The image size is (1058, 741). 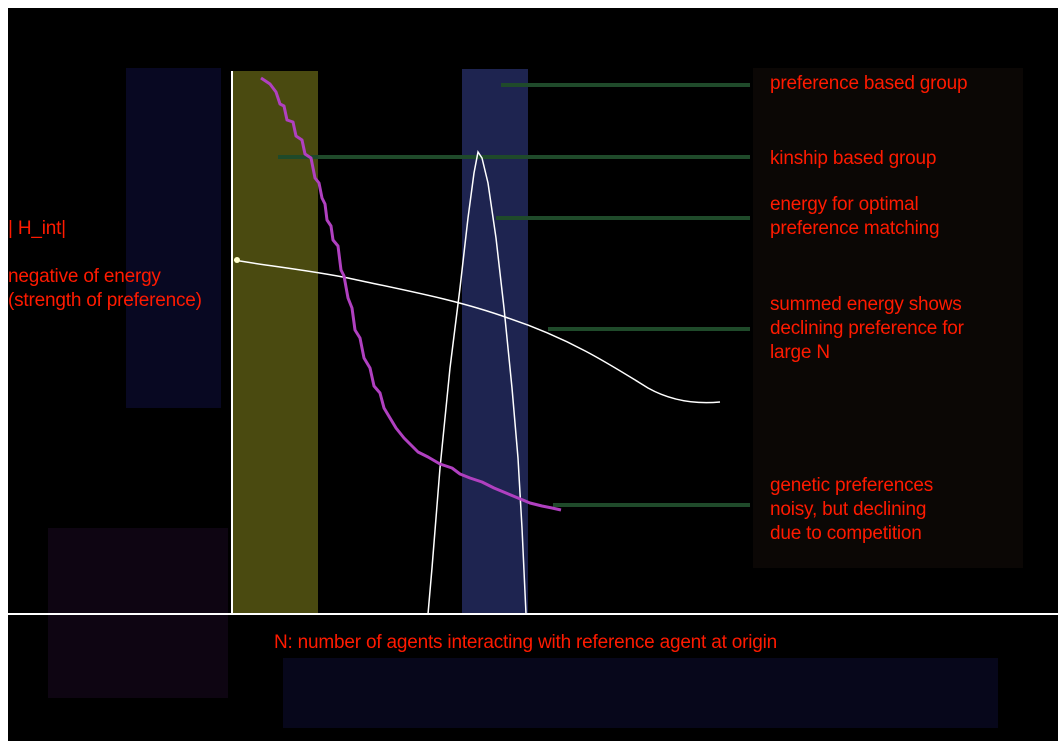 I want to click on optimal-line-2: preference matching, so click(x=855, y=228).